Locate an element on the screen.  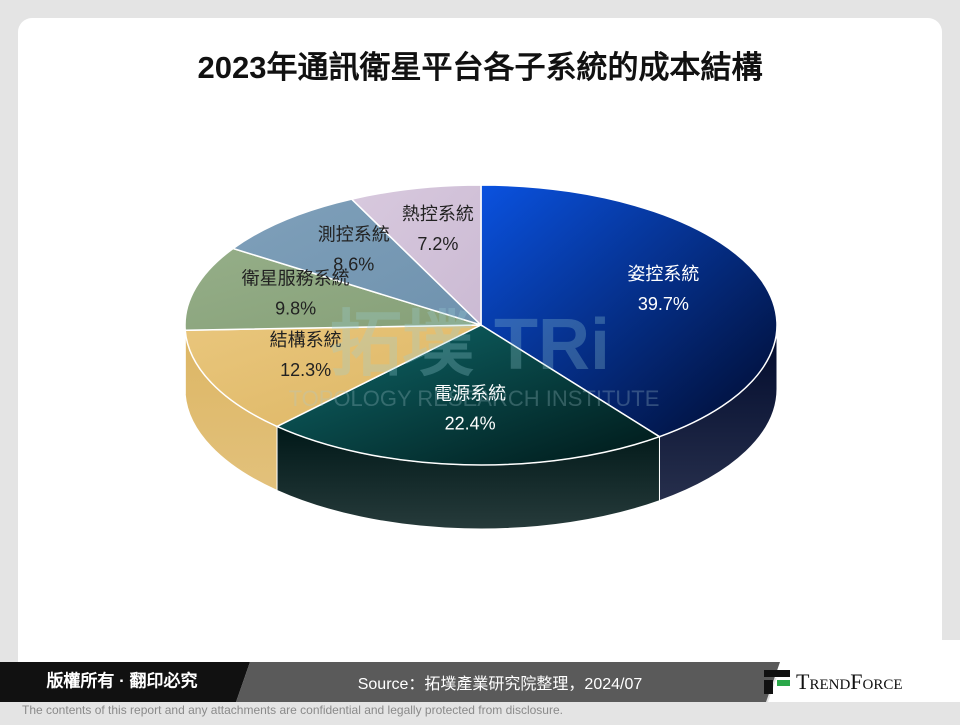
value-label: 7.2% is located at coordinates (437, 244).